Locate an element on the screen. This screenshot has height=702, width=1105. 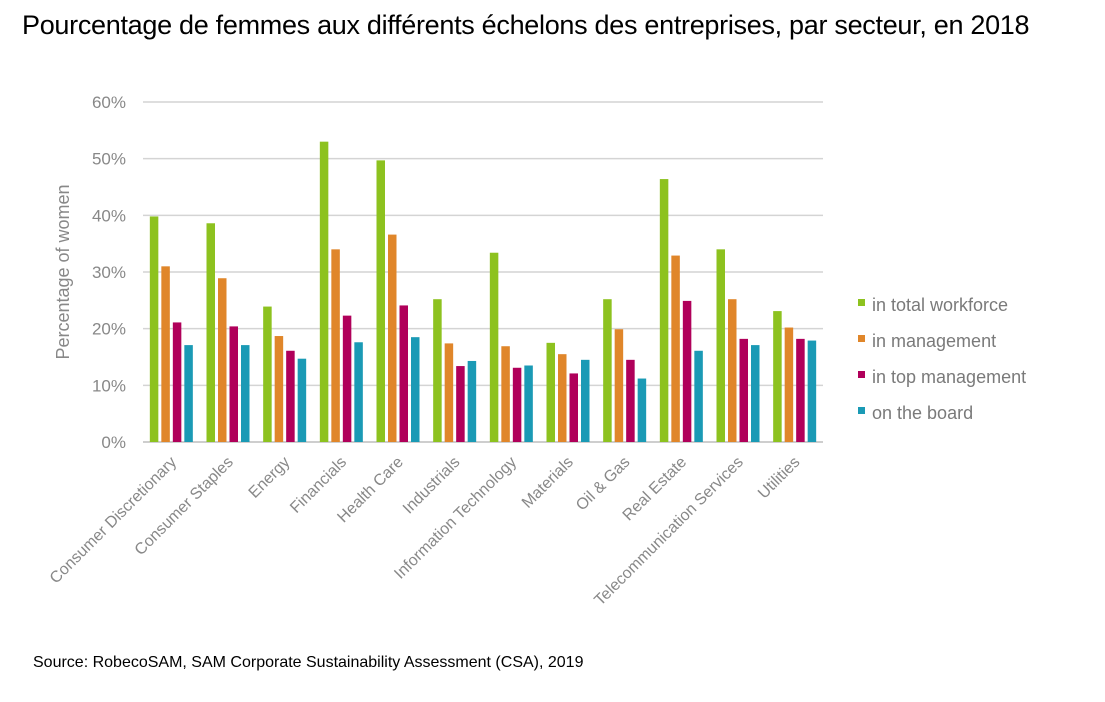
x-category-label: Utilities is located at coordinates (779, 478).